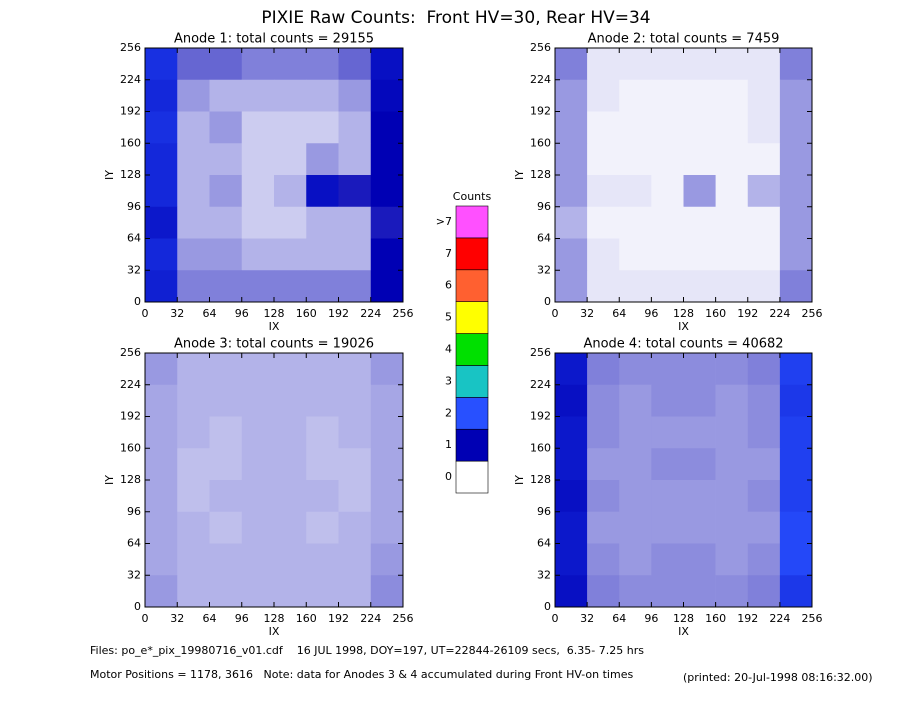 Image resolution: width=913 pixels, height=705 pixels. What do you see at coordinates (683, 313) in the screenshot?
I see `x-tick-label: 128` at bounding box center [683, 313].